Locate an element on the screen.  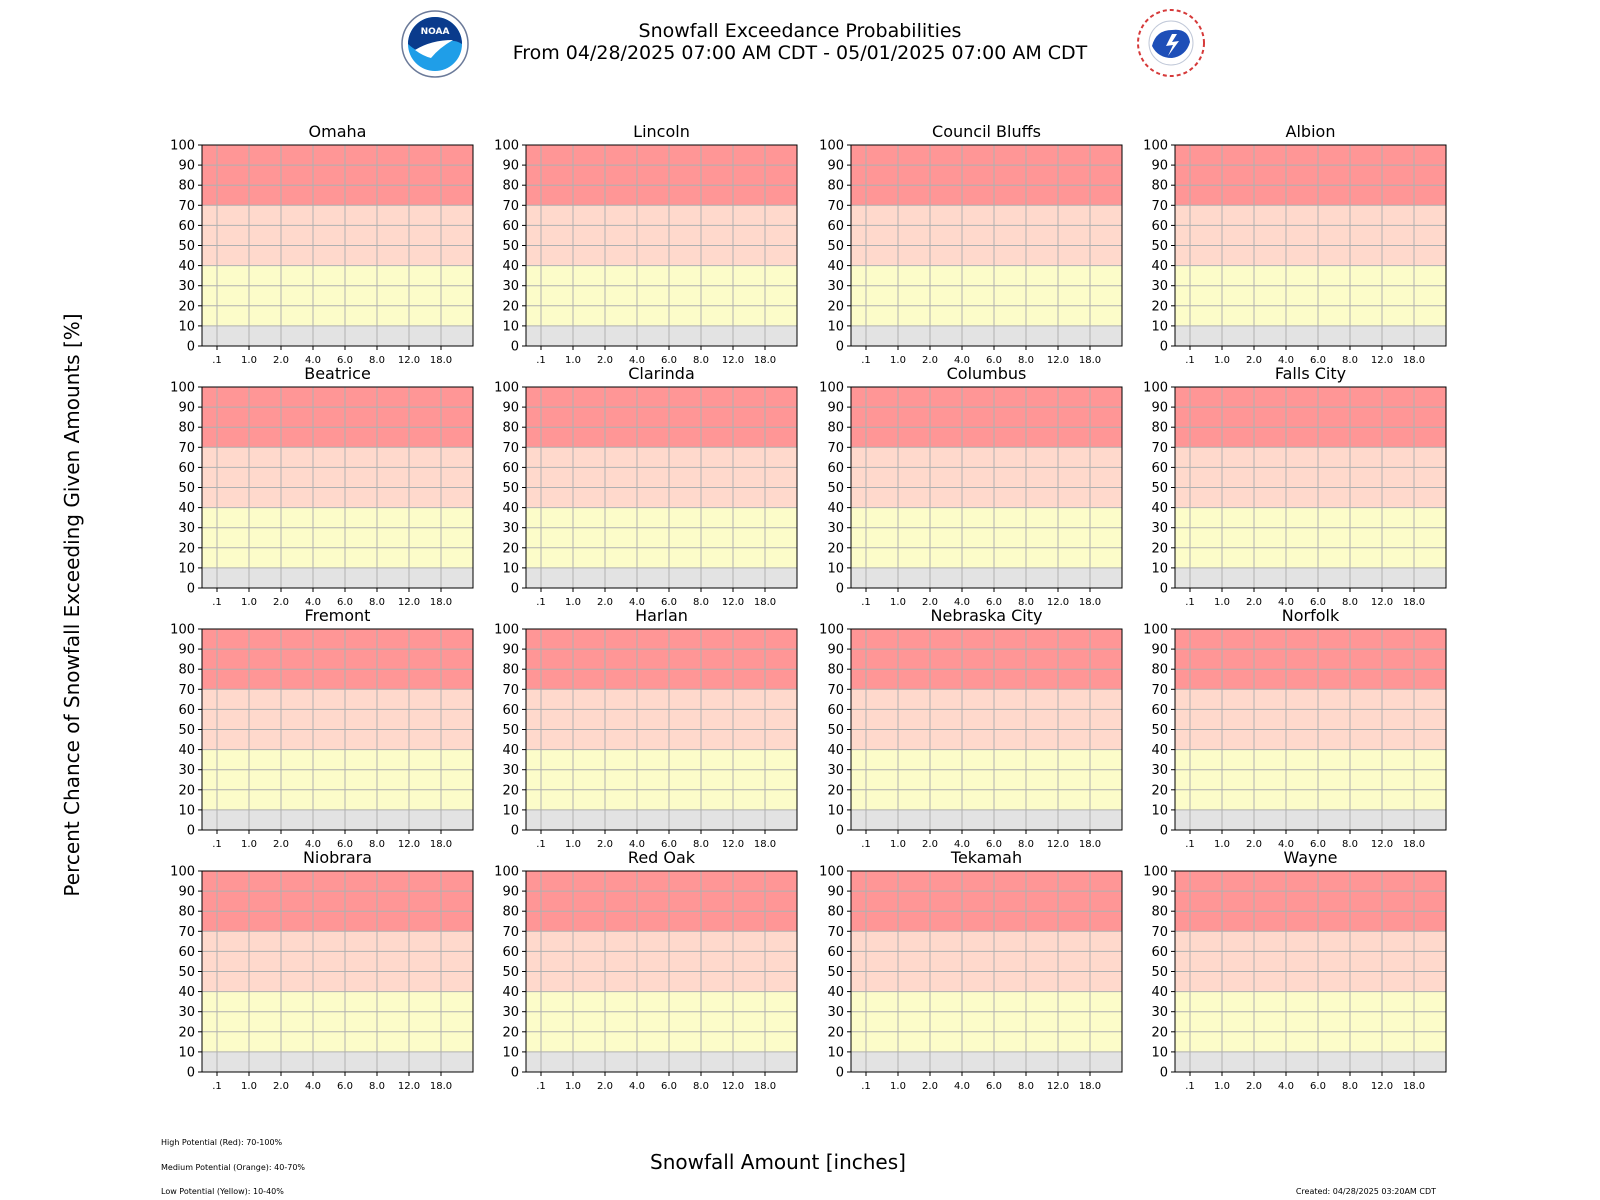
title-line-1: Snowfall Exceedance Probabilities is located at coordinates (800, 31).